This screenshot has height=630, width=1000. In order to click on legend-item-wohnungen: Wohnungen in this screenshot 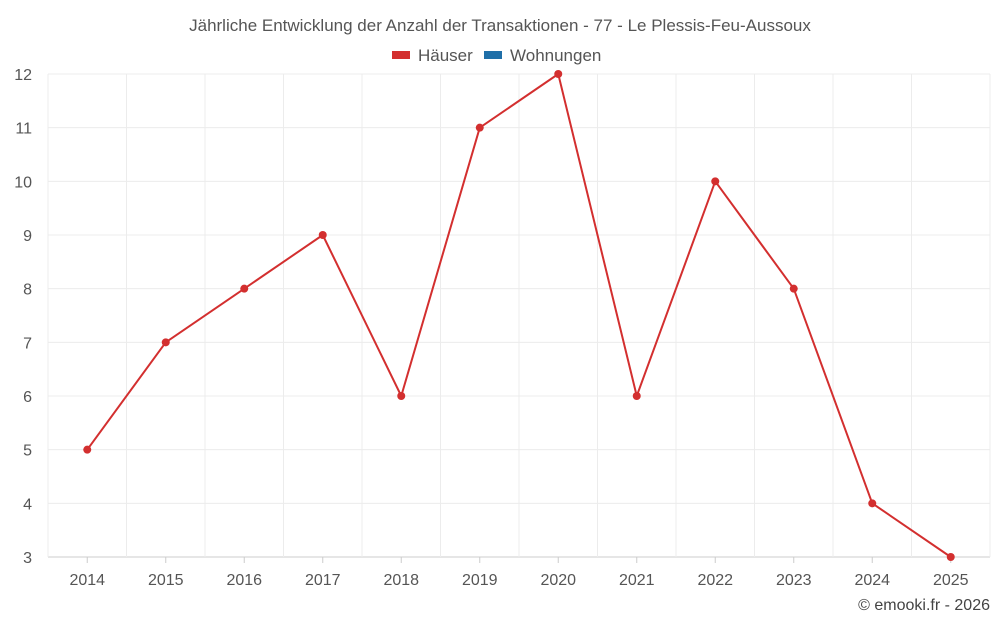, I will do `click(542, 55)`.